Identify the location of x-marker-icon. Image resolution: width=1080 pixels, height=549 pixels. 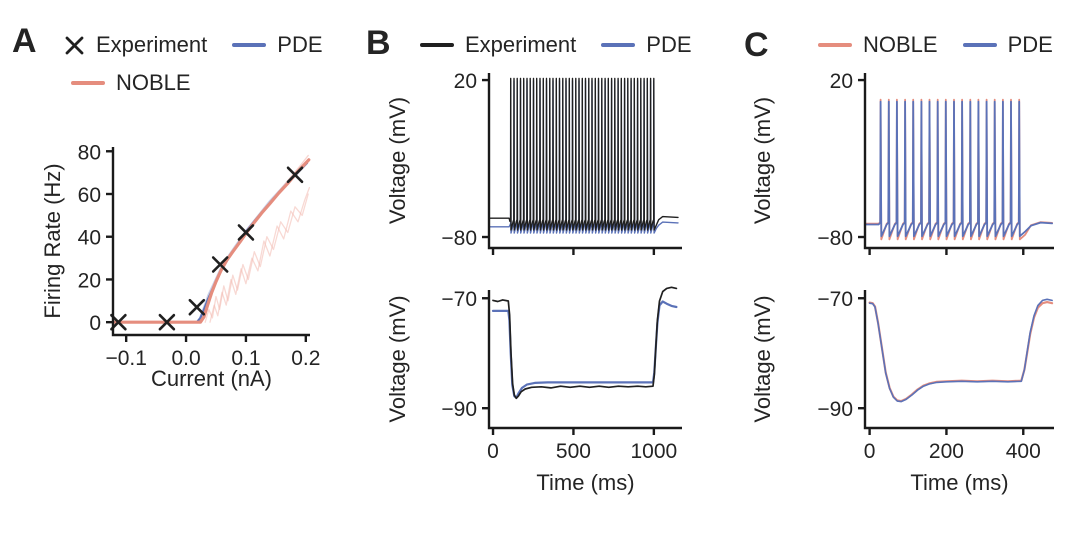
(74, 45).